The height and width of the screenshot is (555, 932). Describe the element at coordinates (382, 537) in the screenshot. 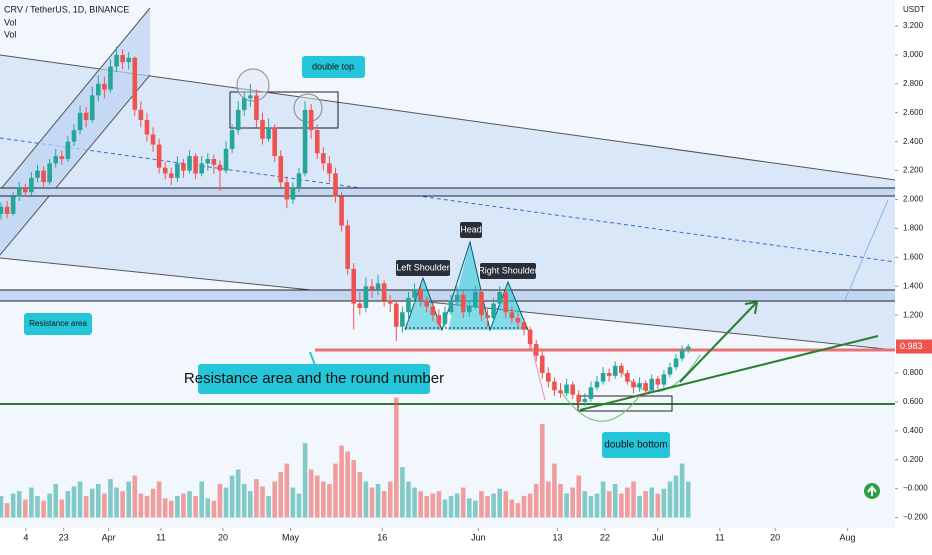

I see `x-tick-label: 16` at that location.